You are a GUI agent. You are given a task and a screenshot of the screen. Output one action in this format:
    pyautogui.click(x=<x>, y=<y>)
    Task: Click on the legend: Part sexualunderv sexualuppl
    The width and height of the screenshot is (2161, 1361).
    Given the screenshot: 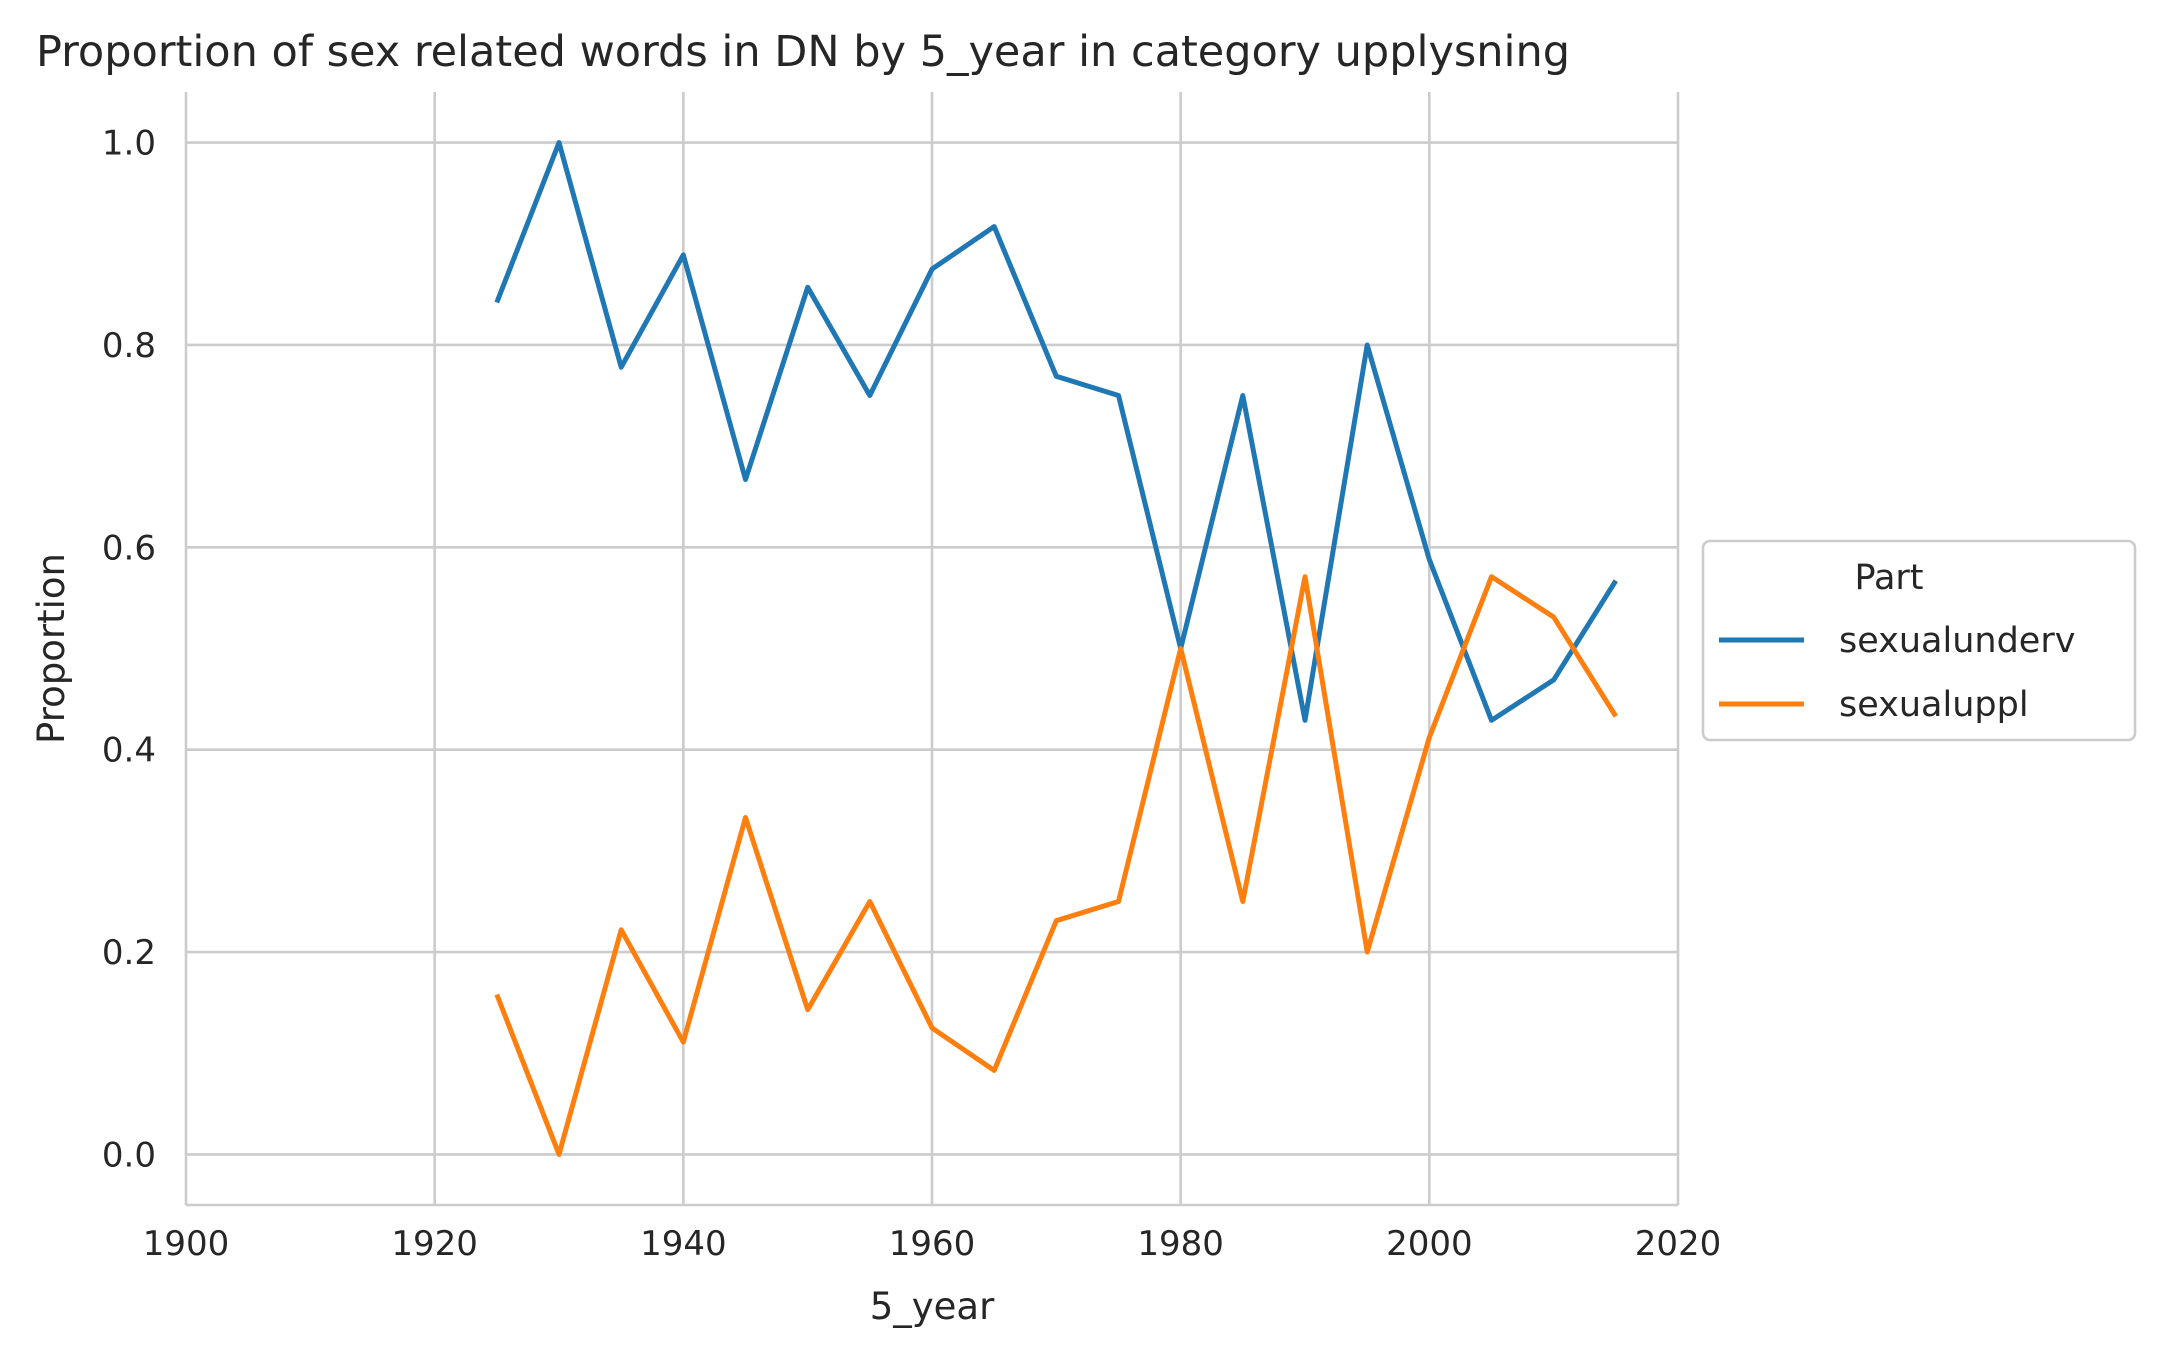 What is the action you would take?
    pyautogui.click(x=1919, y=640)
    